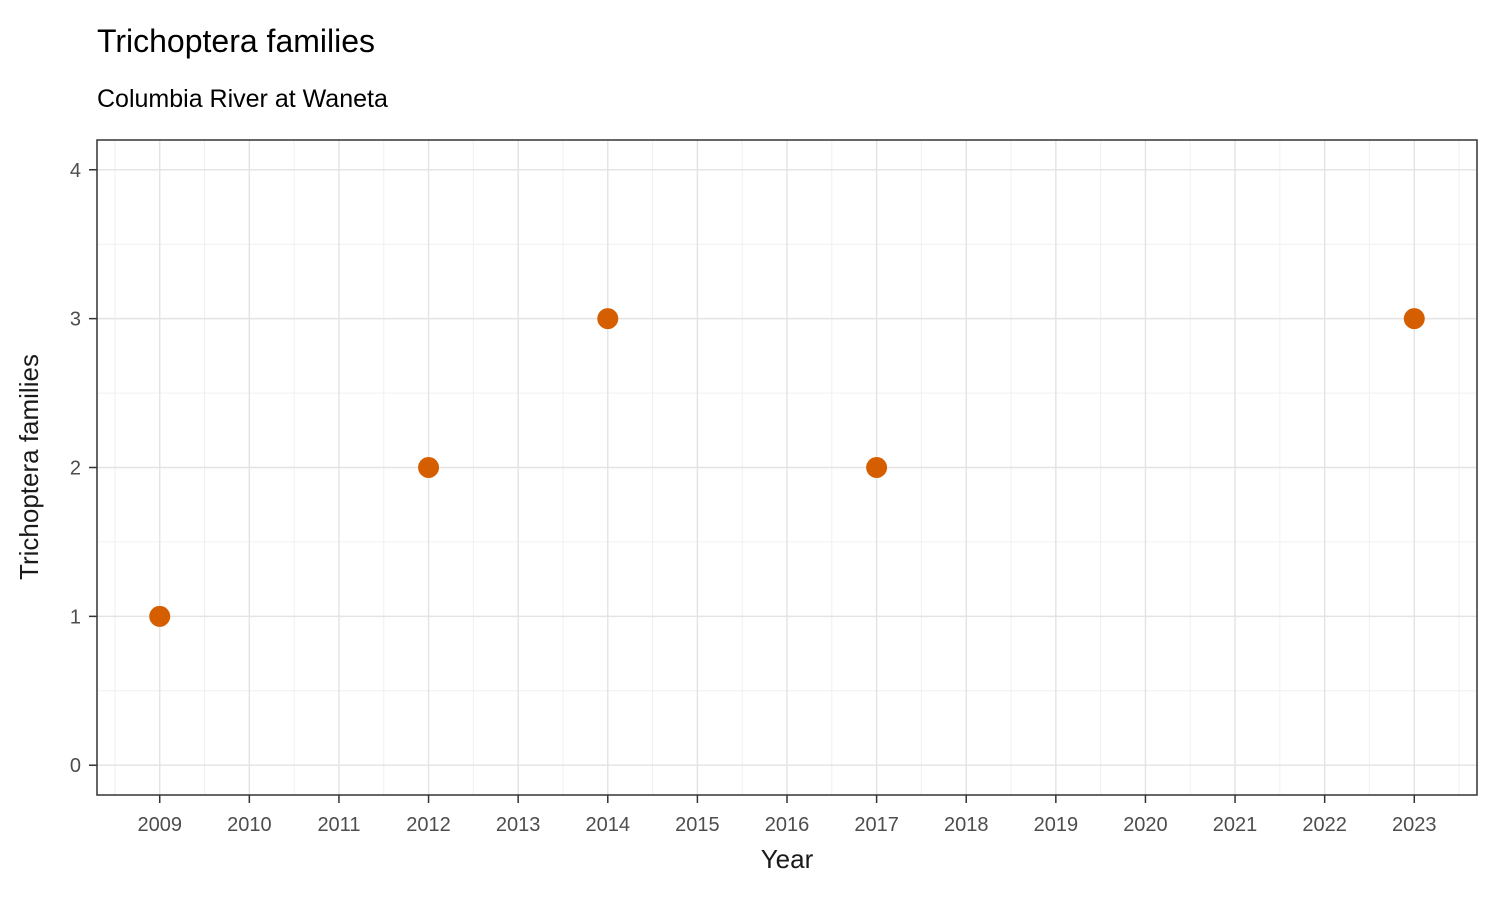  I want to click on y-tick-label: 3, so click(75, 320).